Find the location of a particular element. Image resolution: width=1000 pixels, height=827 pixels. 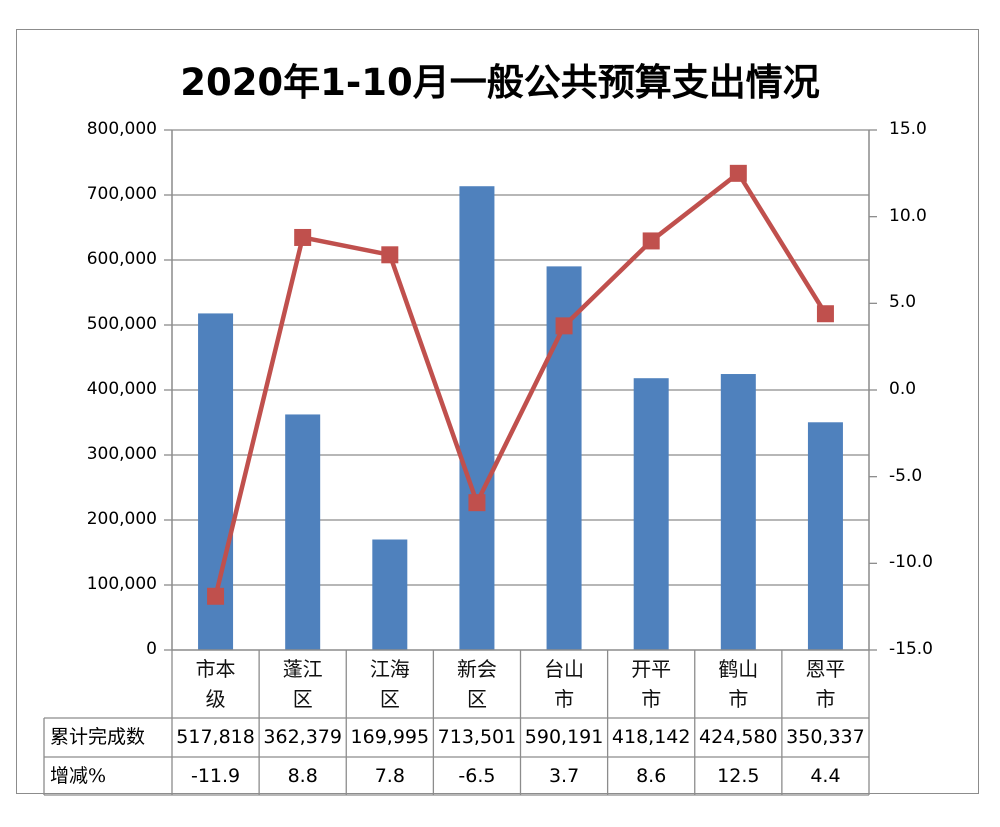

right-axis-tick-label: 15.0 is located at coordinates (908, 129).